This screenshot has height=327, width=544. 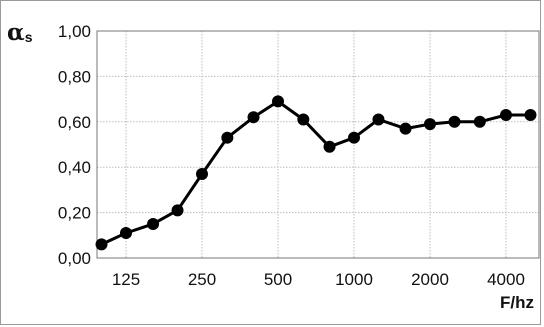 What do you see at coordinates (517, 302) in the screenshot?
I see `x-axis-title: F/hz` at bounding box center [517, 302].